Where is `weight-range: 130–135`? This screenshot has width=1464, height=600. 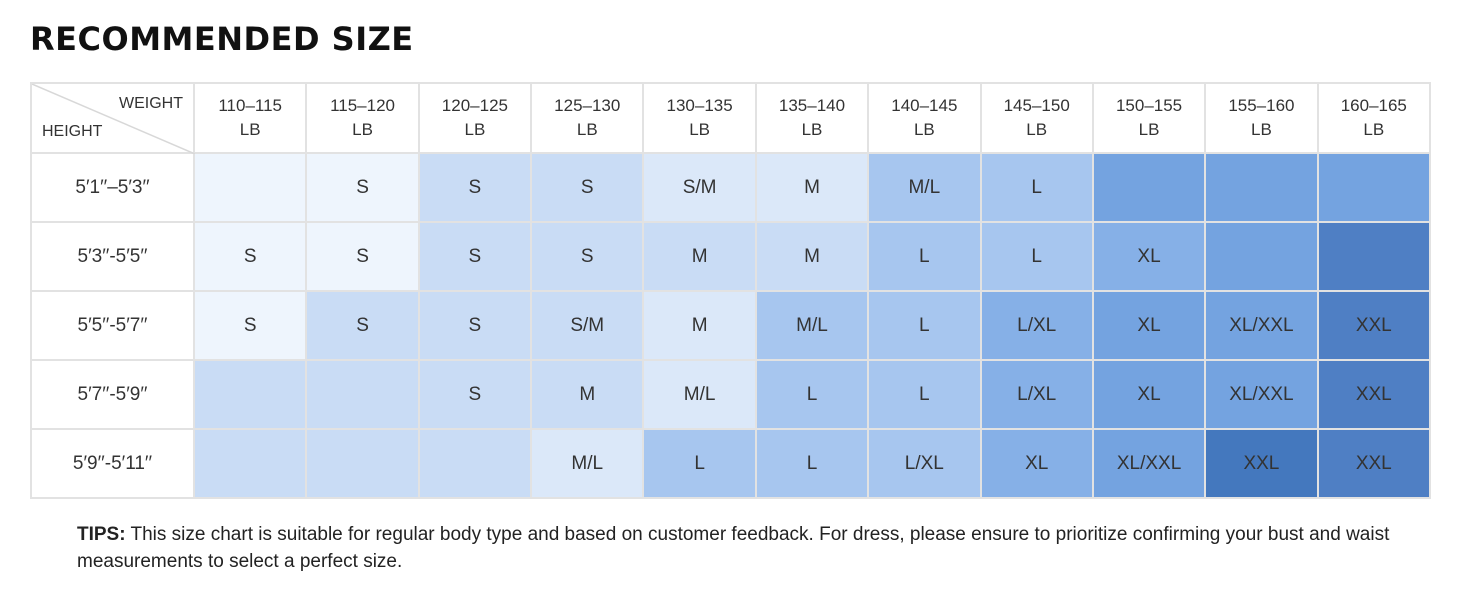 weight-range: 130–135 is located at coordinates (699, 105).